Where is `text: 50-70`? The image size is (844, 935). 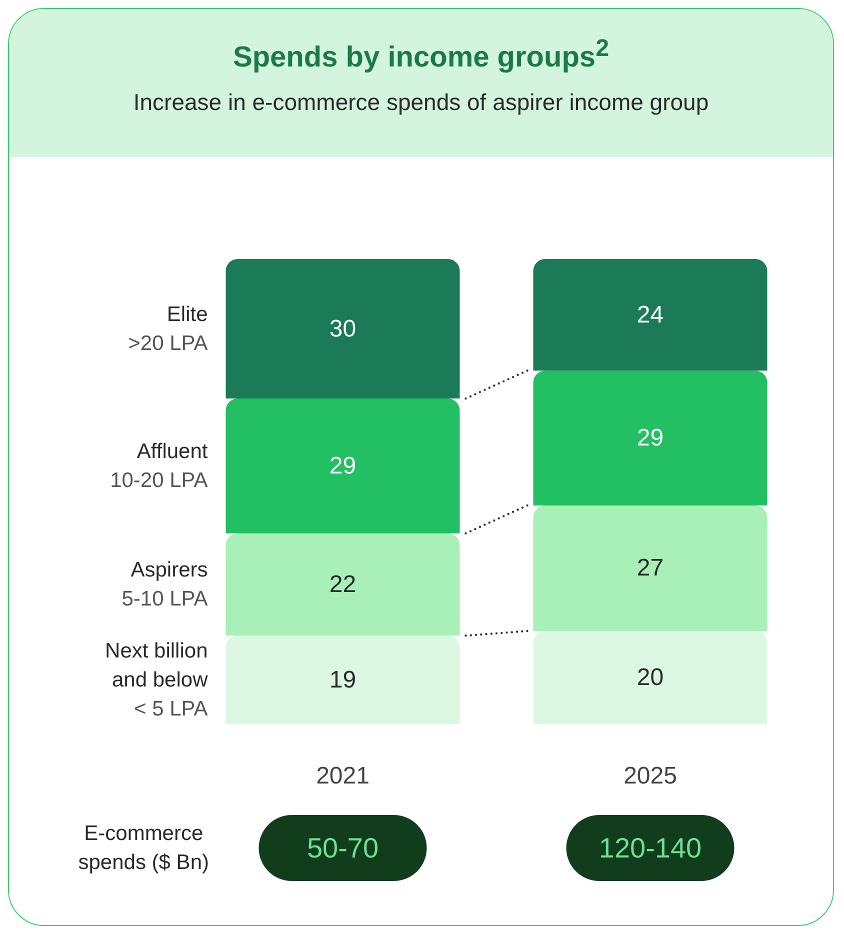 text: 50-70 is located at coordinates (342, 848).